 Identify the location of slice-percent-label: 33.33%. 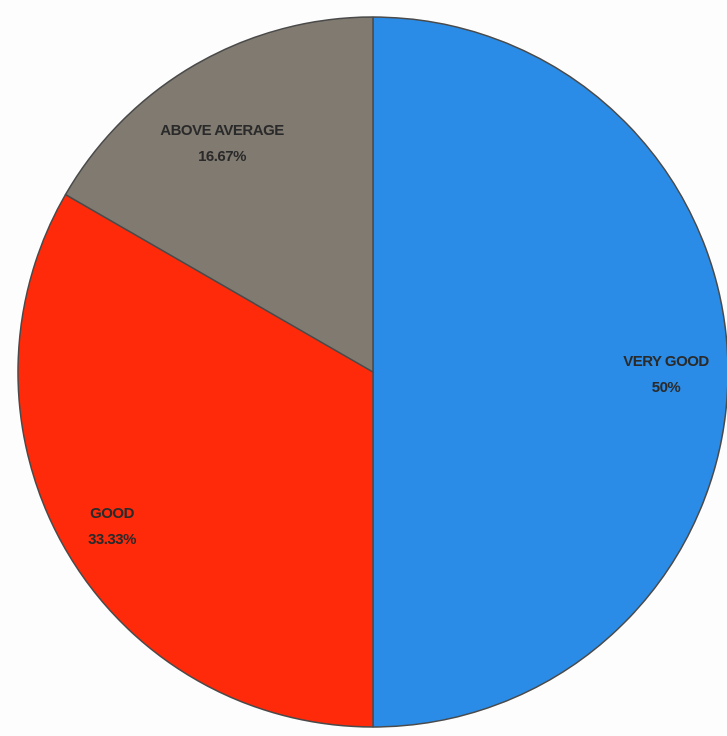
(112, 539).